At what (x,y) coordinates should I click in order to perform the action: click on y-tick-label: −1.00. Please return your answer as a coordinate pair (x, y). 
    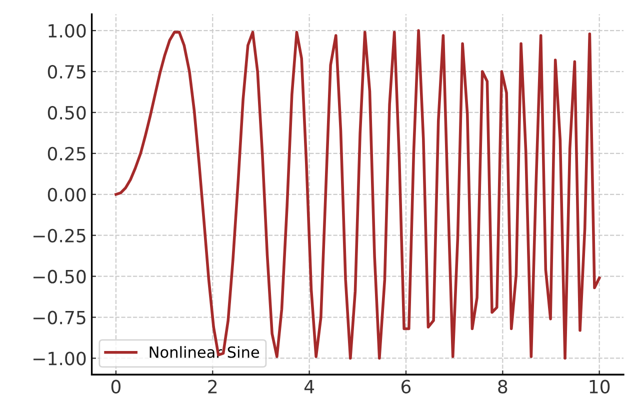
    Looking at the image, I should click on (60, 359).